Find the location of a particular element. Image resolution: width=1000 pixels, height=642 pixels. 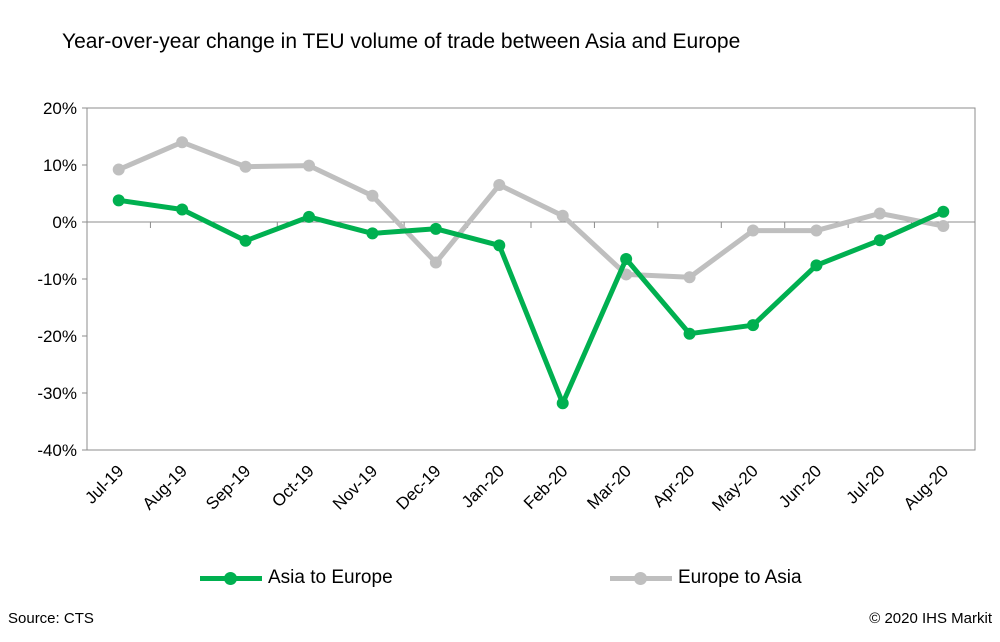

y-tick-label: -10% is located at coordinates (57, 279).